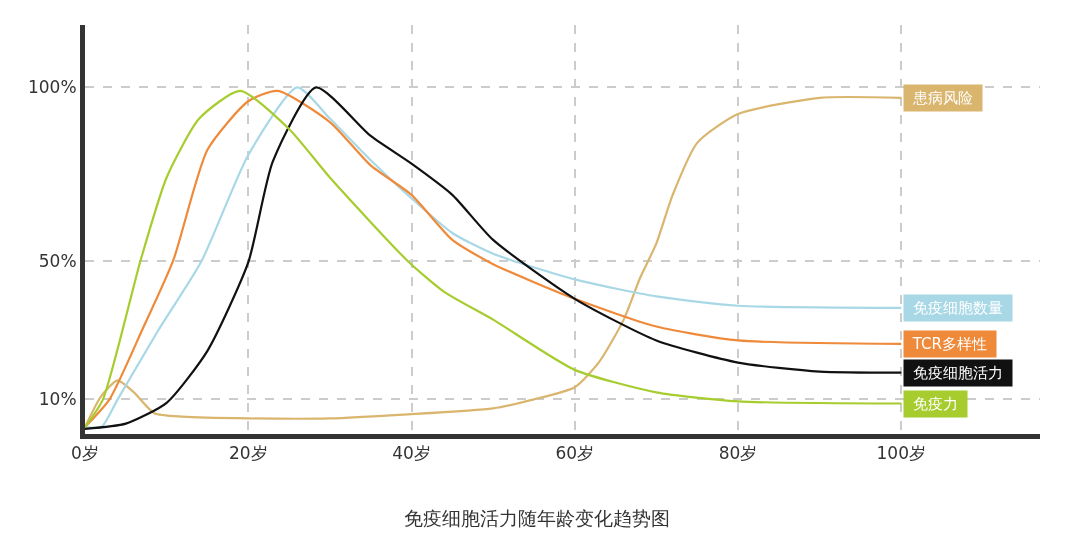 The height and width of the screenshot is (541, 1073). What do you see at coordinates (901, 453) in the screenshot?
I see `x-tick-label: 100岁` at bounding box center [901, 453].